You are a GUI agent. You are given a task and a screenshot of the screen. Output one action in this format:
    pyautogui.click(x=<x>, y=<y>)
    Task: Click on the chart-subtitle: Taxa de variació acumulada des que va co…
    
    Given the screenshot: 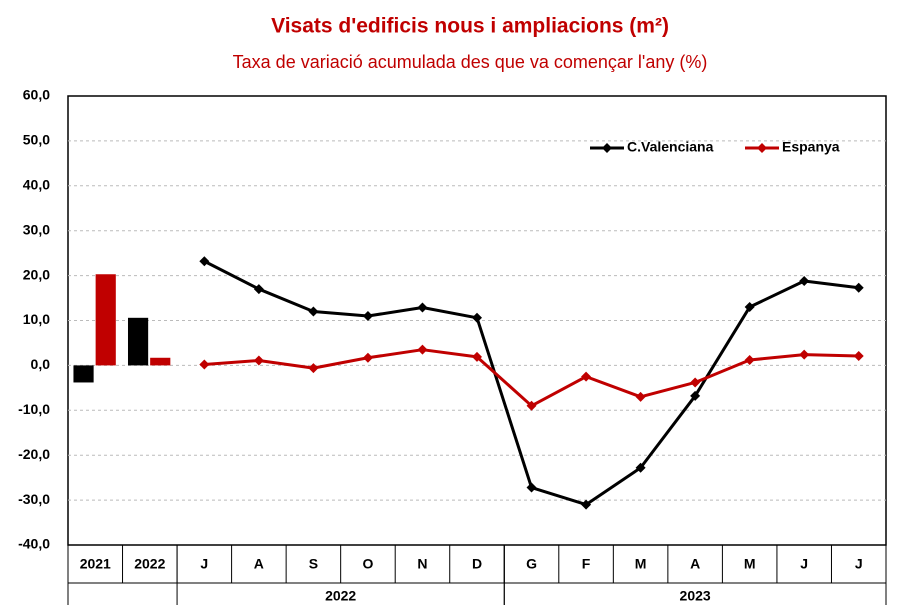 What is the action you would take?
    pyautogui.click(x=470, y=62)
    